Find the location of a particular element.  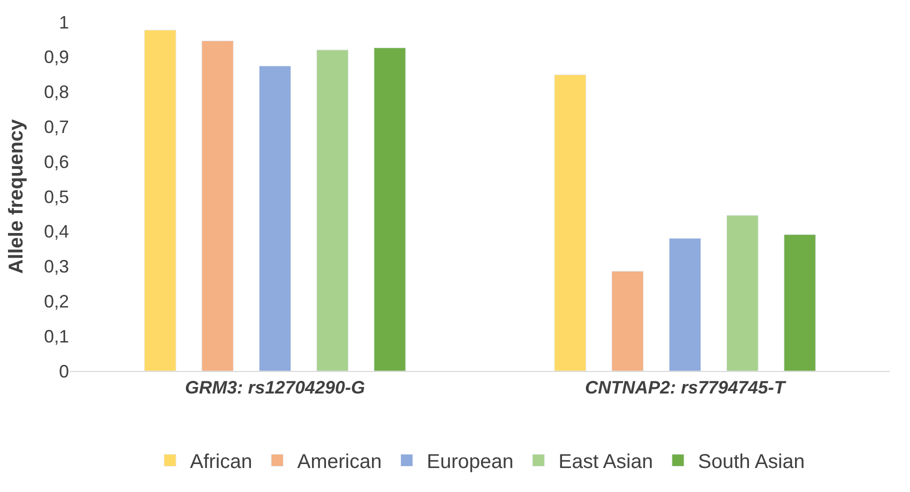

x-tick-label: CNTNAP2: rs7794745-T is located at coordinates (686, 388).